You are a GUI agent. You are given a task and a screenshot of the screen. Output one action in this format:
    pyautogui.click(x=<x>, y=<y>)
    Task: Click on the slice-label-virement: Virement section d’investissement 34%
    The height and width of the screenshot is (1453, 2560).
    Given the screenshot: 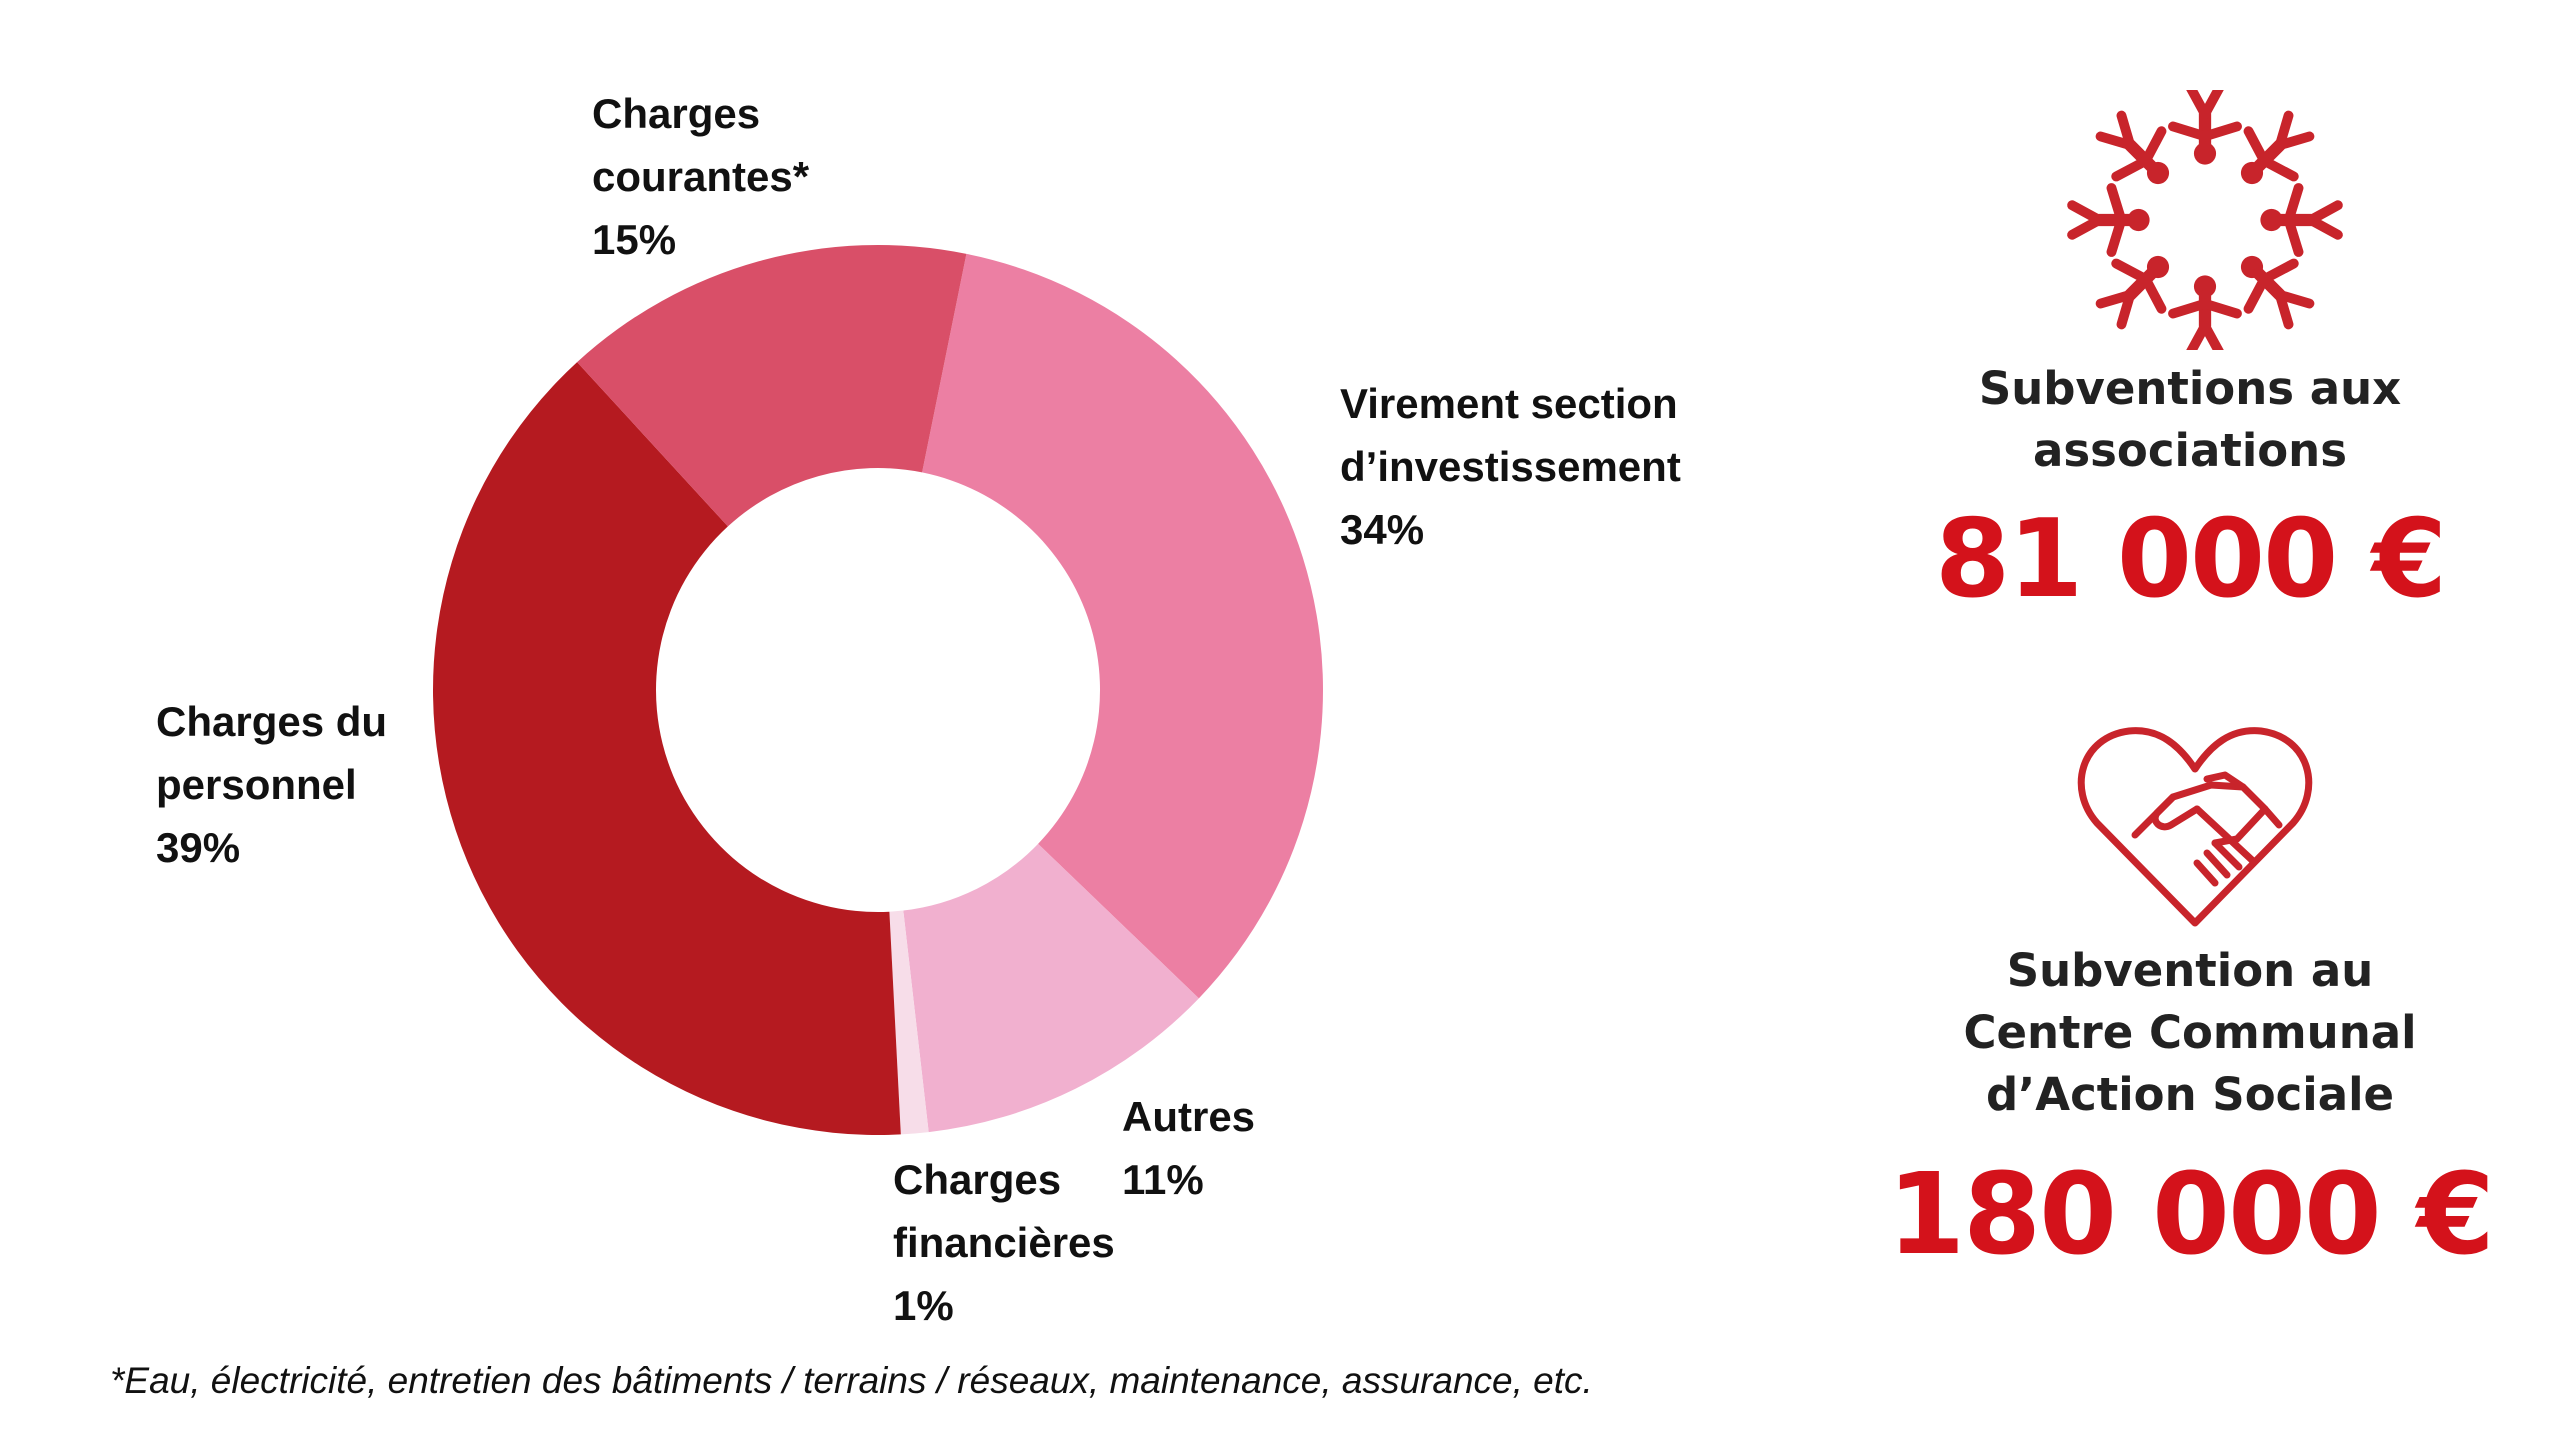 What is the action you would take?
    pyautogui.click(x=1510, y=466)
    